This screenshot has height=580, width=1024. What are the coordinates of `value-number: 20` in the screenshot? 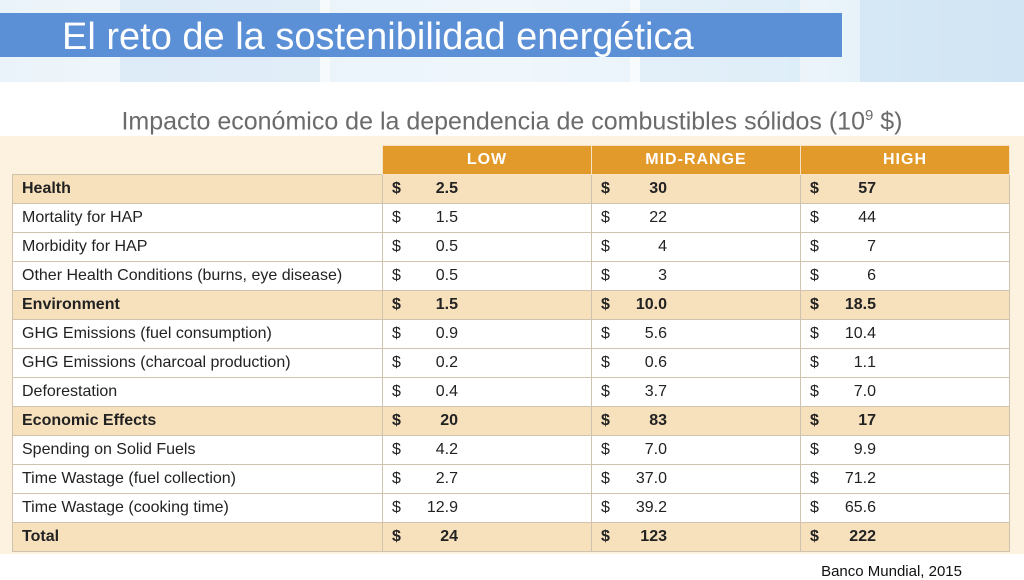 It's located at (449, 420).